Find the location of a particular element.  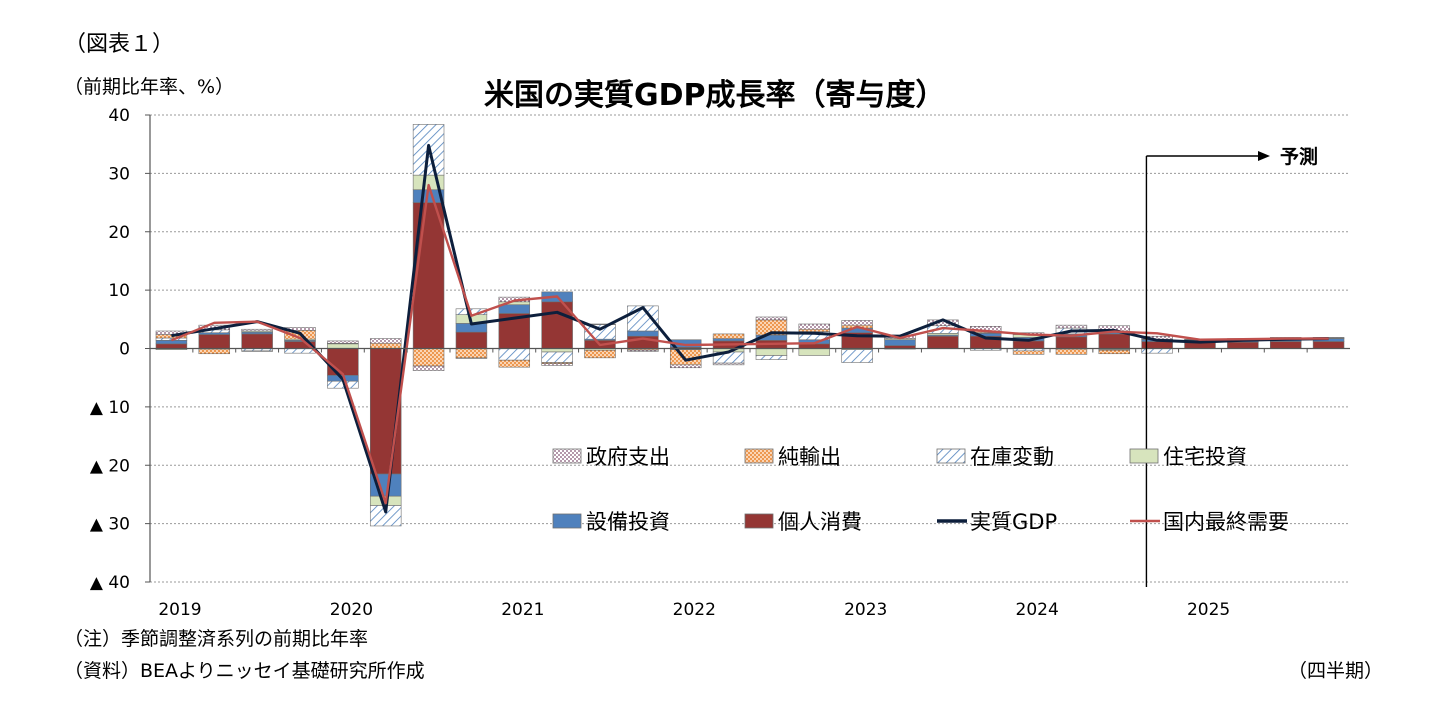

legend-label: 実質GDP is located at coordinates (1013, 522).